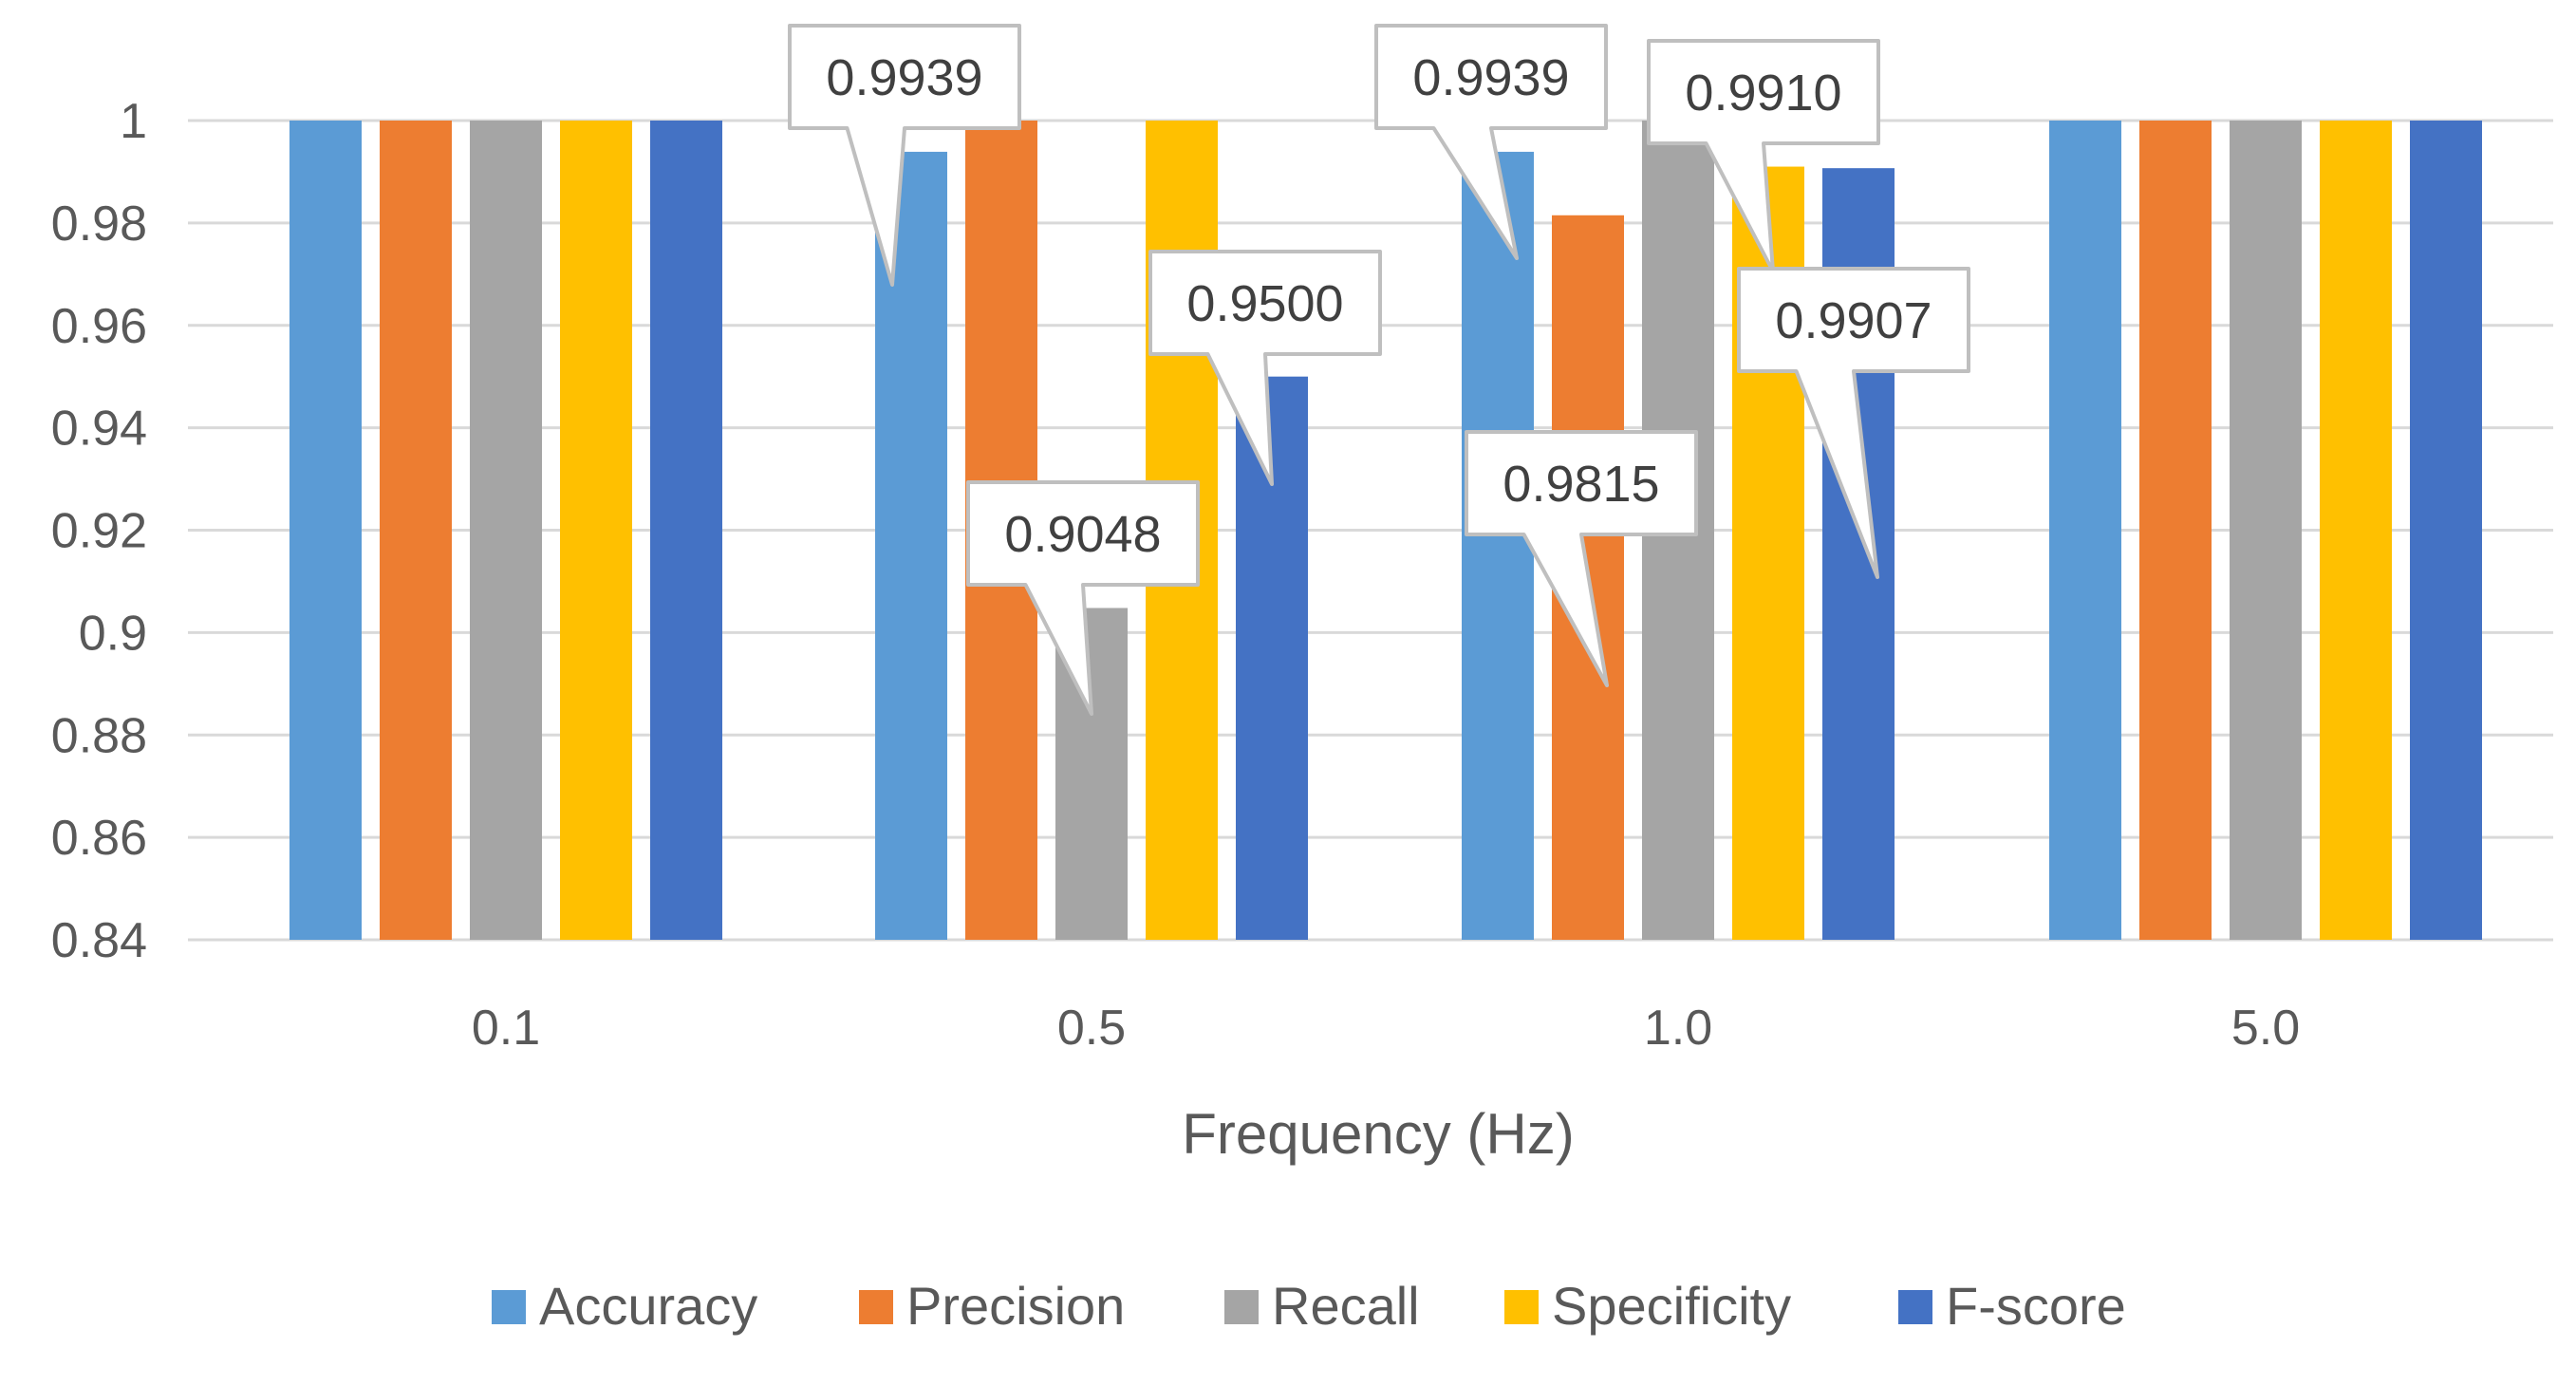 The image size is (2576, 1385). What do you see at coordinates (1678, 1028) in the screenshot?
I see `x-tick-label: 1.0` at bounding box center [1678, 1028].